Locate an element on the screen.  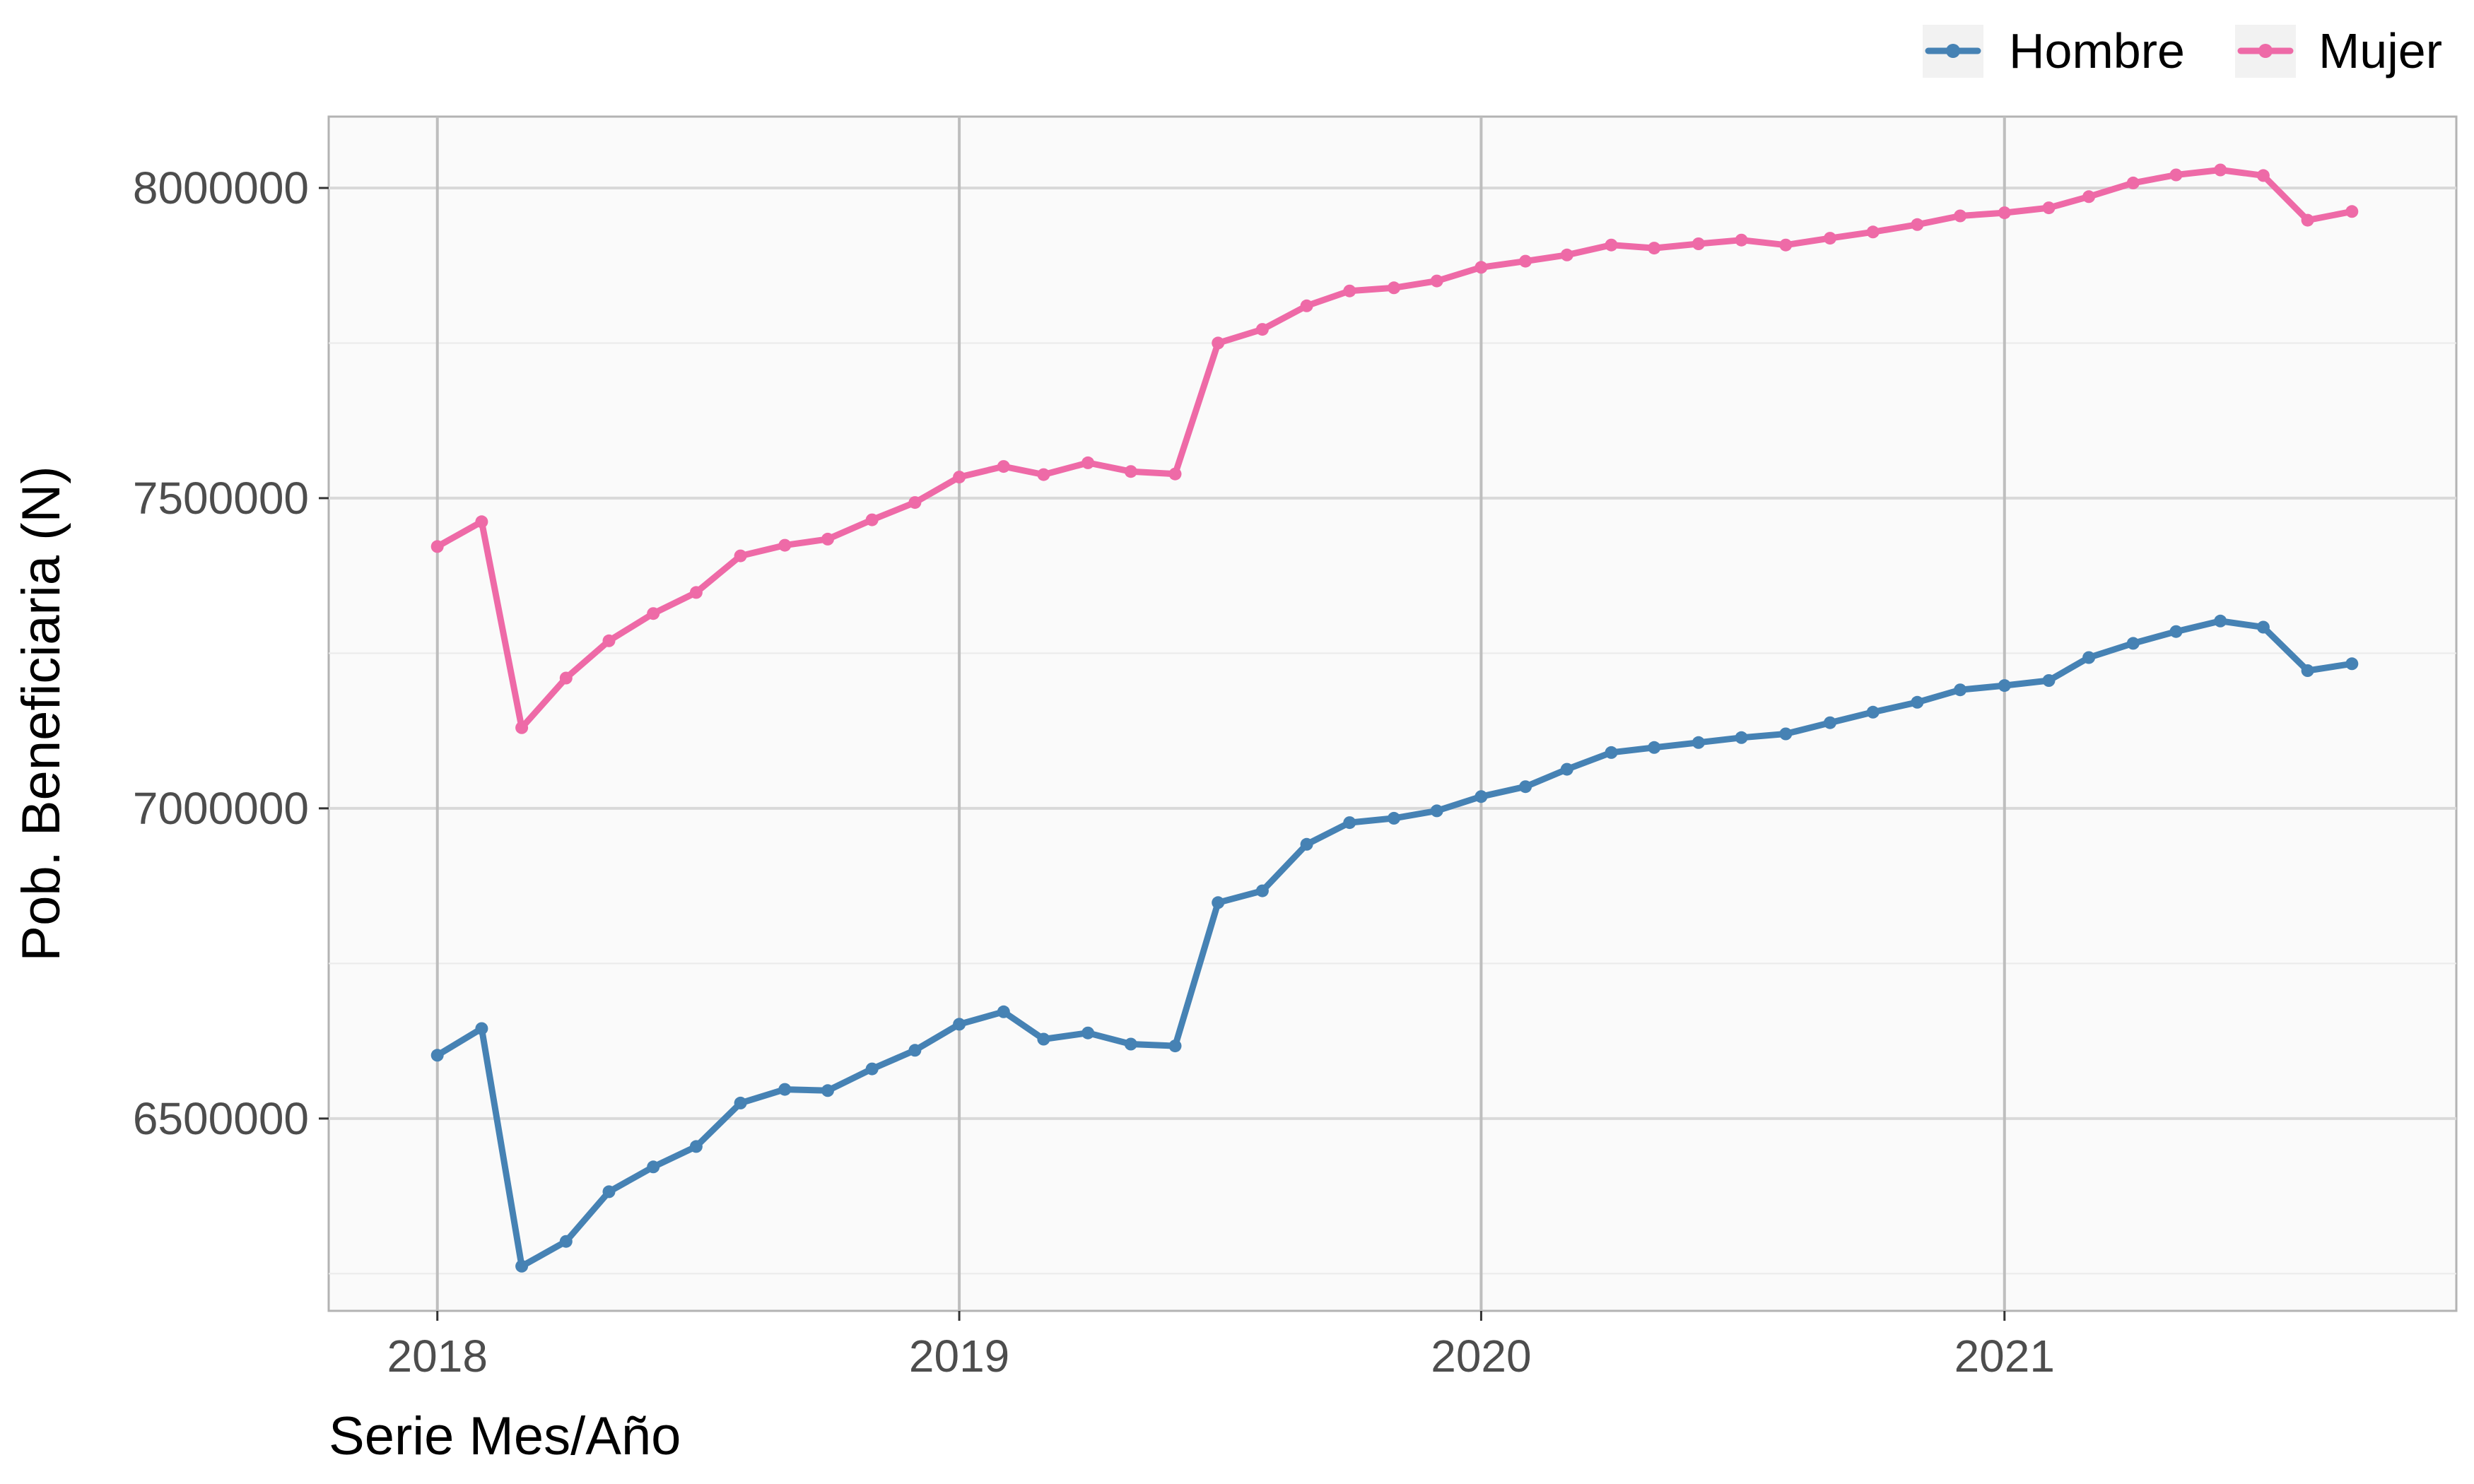
x-tick-label: 2018 is located at coordinates (437, 1356).